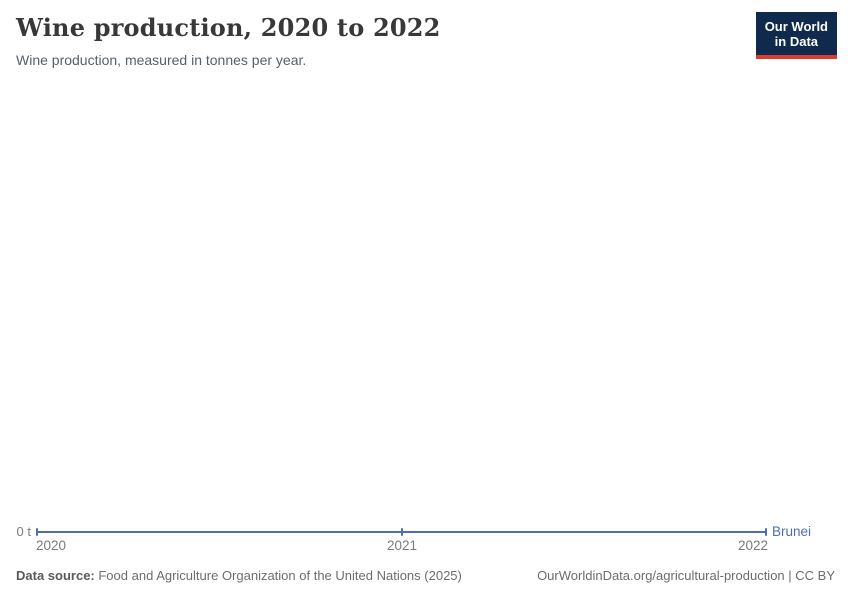  I want to click on page-title: Wine production, 2020 to 2022, so click(228, 27).